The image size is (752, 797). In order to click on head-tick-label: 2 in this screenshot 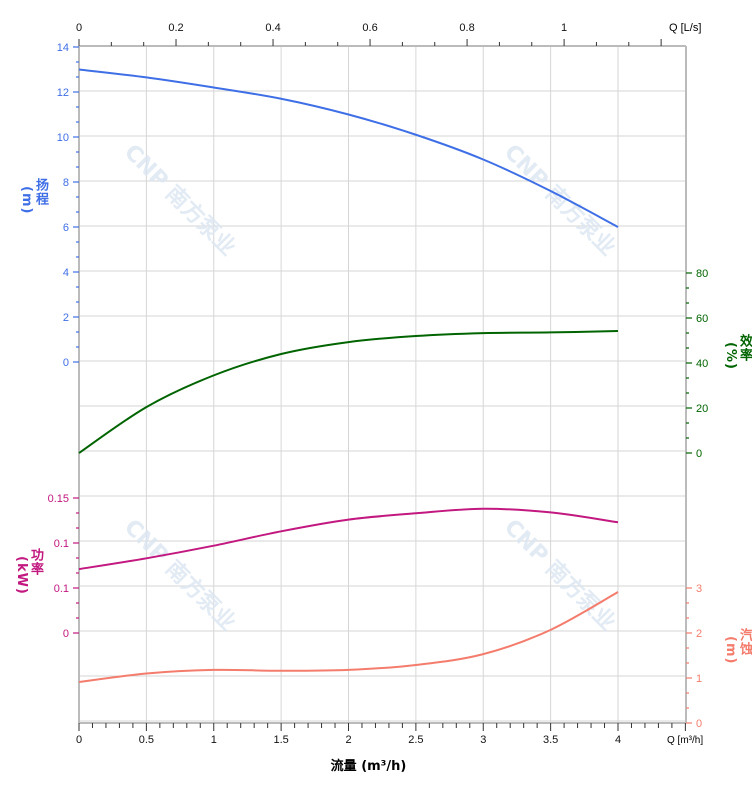, I will do `click(66, 318)`.